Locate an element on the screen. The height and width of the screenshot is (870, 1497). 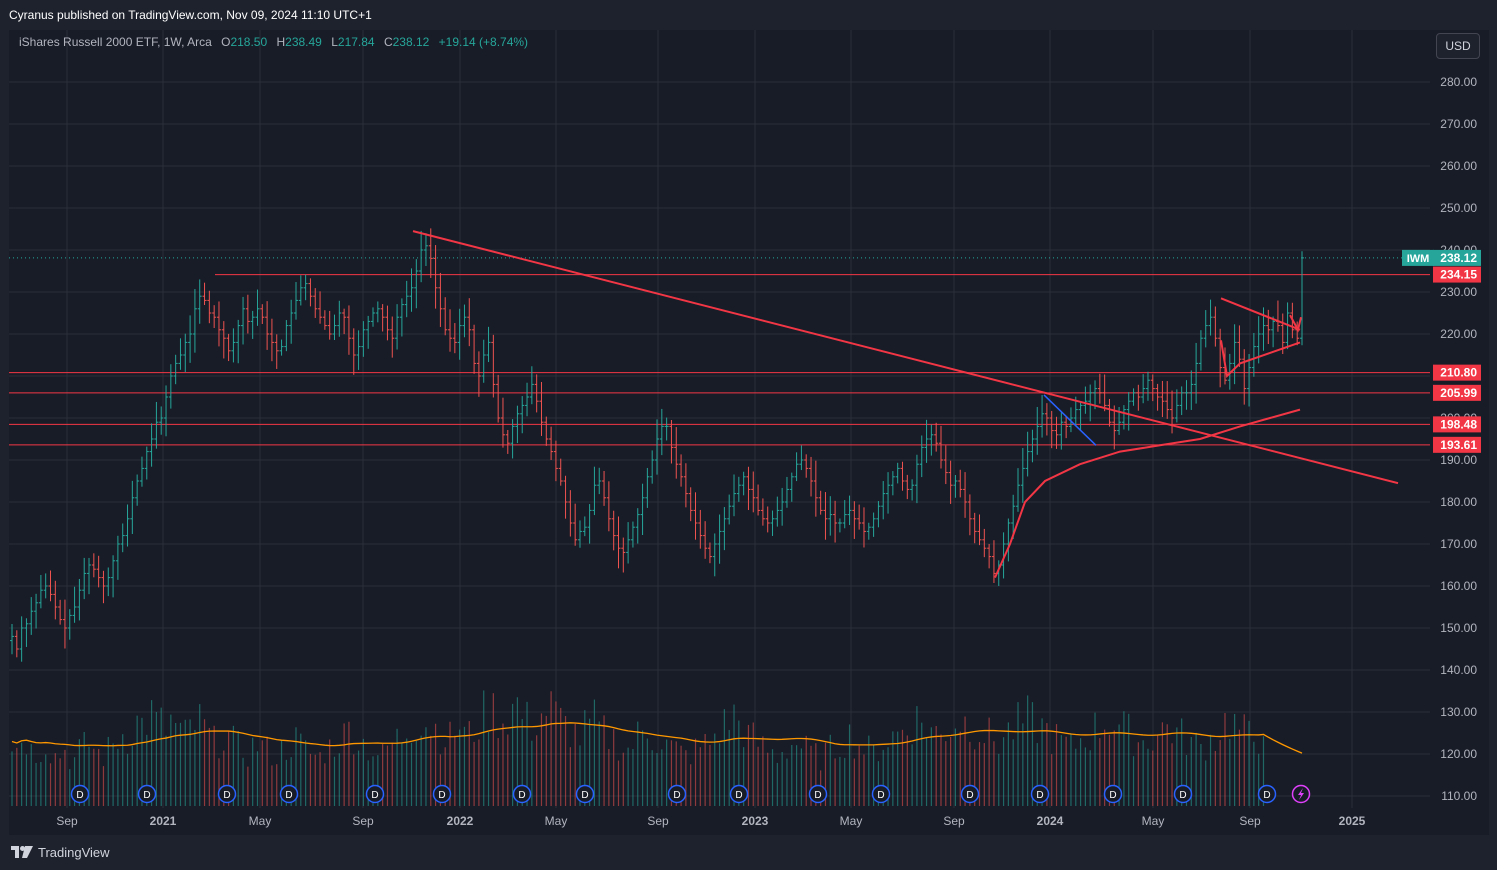
volume-bars is located at coordinates (638, 748).